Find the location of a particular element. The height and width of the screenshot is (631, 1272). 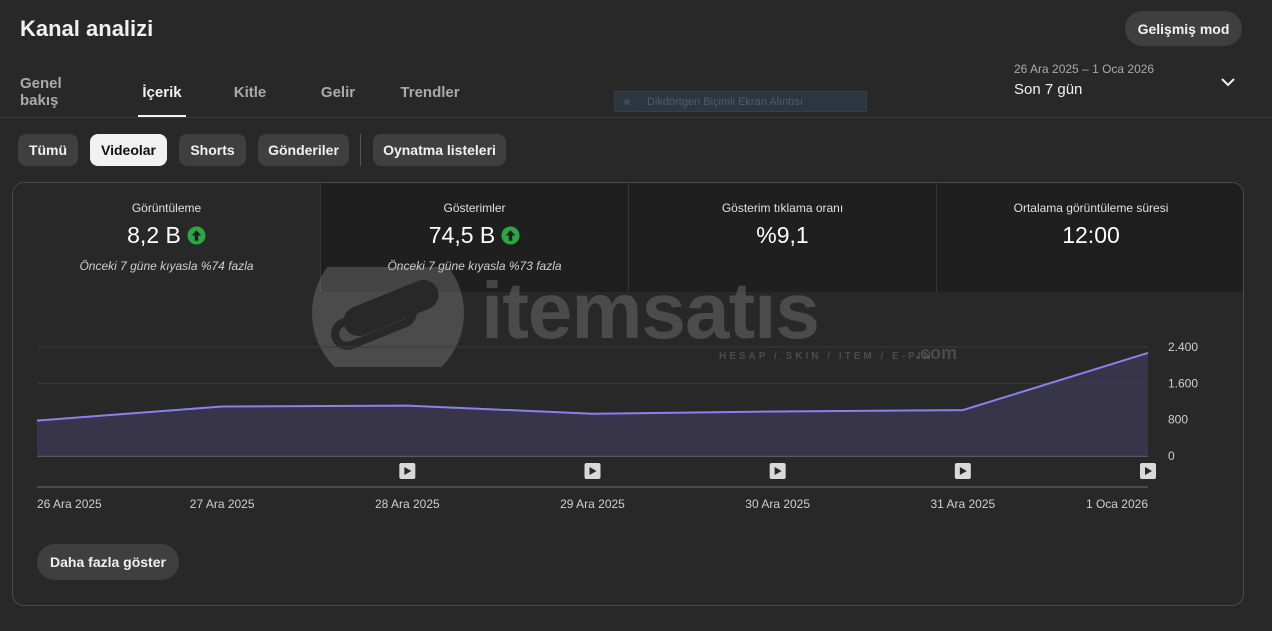

metric-value-row: 12:00 is located at coordinates (1090, 235).